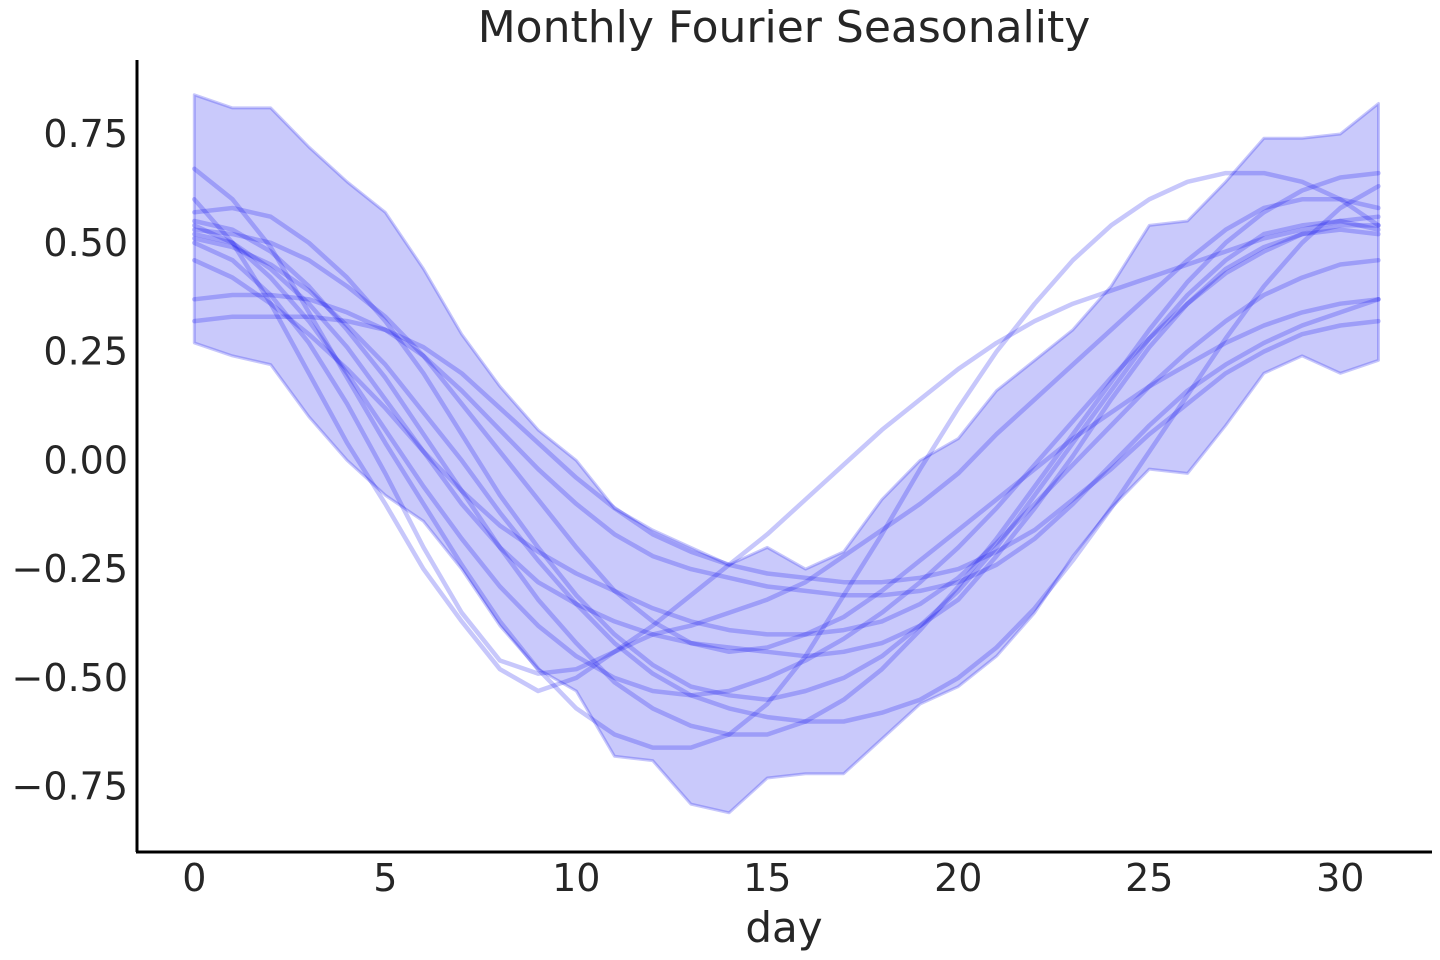  What do you see at coordinates (1149, 878) in the screenshot?
I see `x-tick-label: 25` at bounding box center [1149, 878].